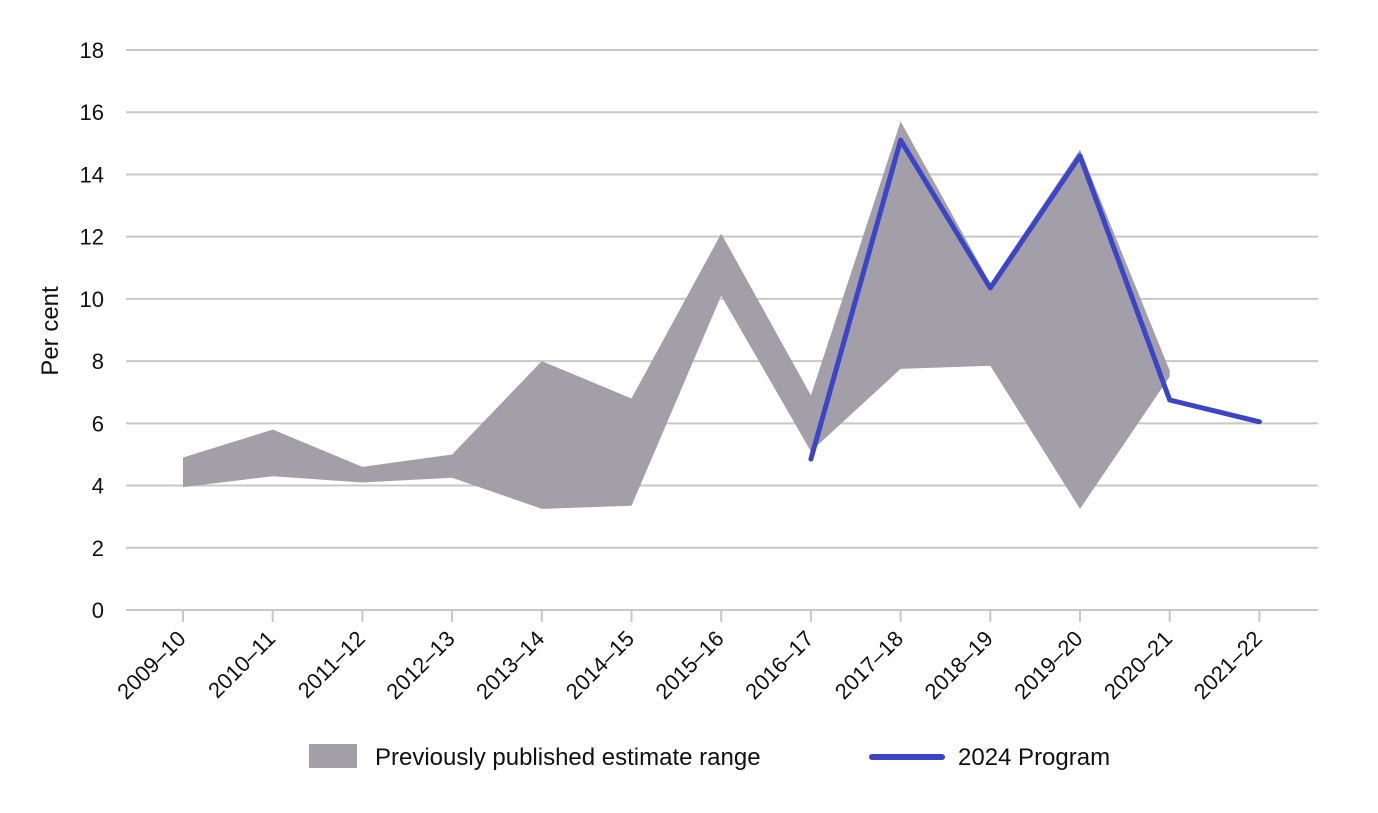 Image resolution: width=1378 pixels, height=813 pixels. Describe the element at coordinates (869, 665) in the screenshot. I see `x-tick-label: 2017–18` at that location.